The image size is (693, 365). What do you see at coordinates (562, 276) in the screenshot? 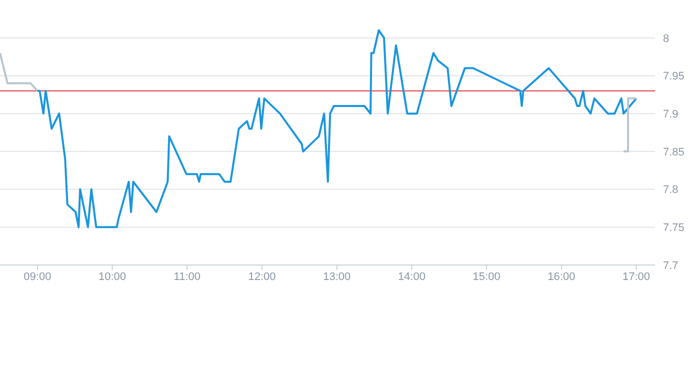
I see `x-tick-label: 16:00` at bounding box center [562, 276].